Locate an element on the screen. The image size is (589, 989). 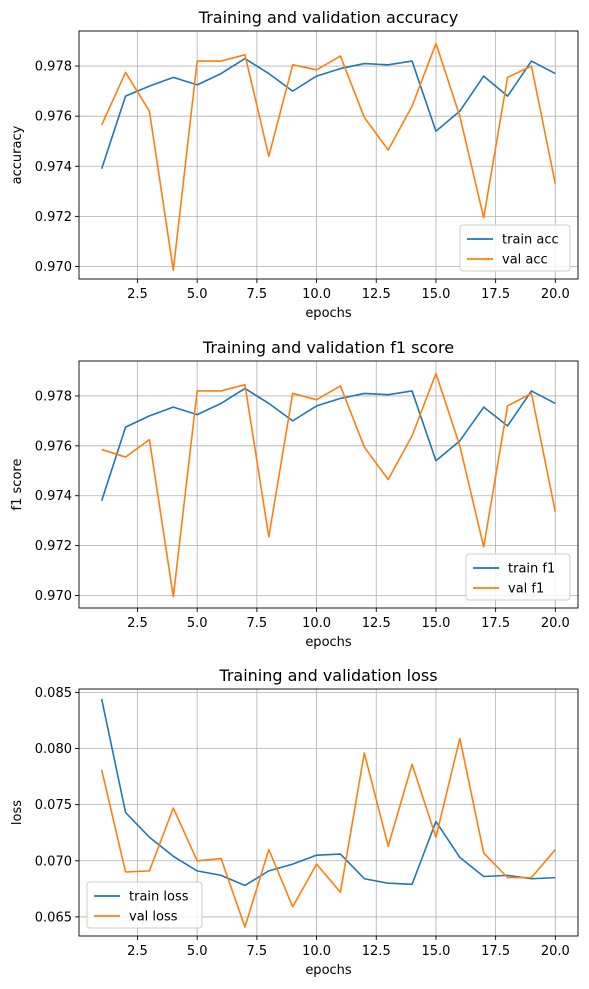
y-tick-label: 0.075 is located at coordinates (53, 805).